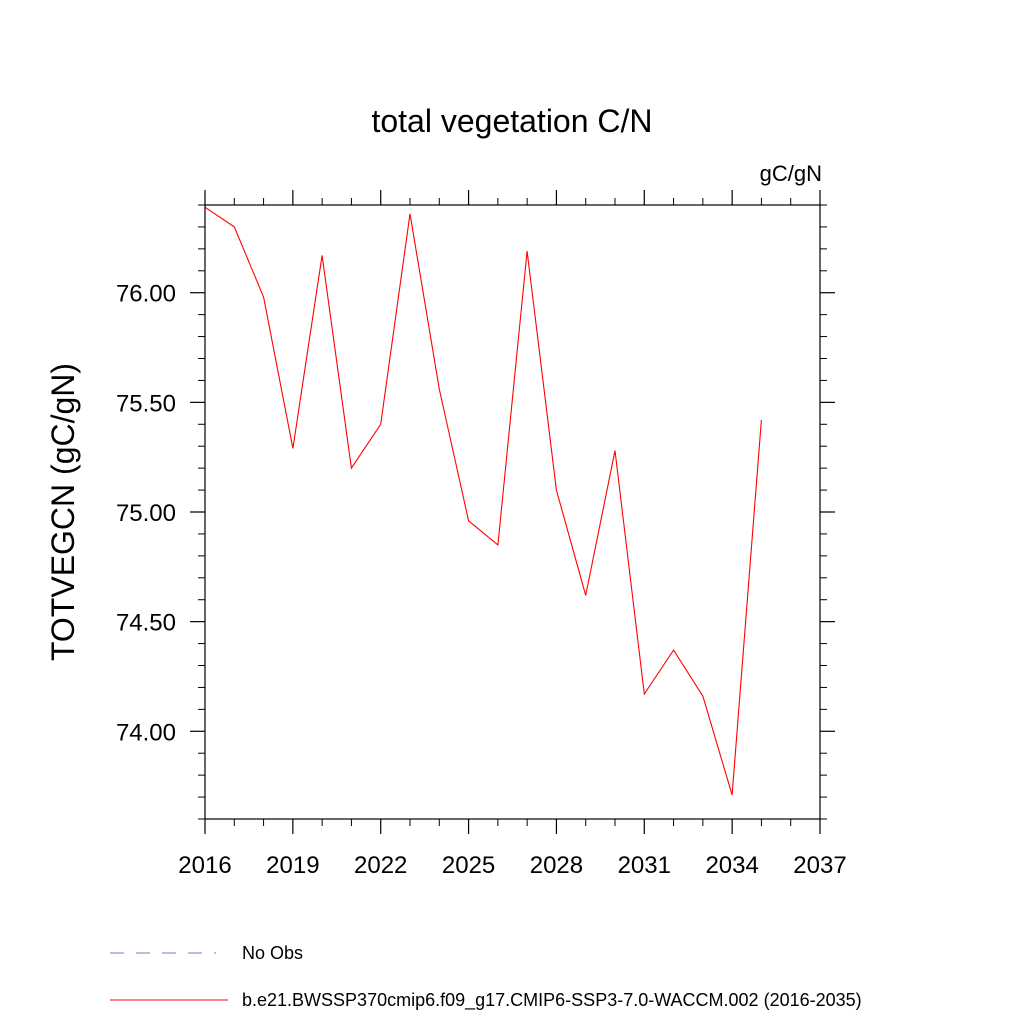 The width and height of the screenshot is (1024, 1024). Describe the element at coordinates (146, 403) in the screenshot. I see `y-tick-label: 75.50` at that location.